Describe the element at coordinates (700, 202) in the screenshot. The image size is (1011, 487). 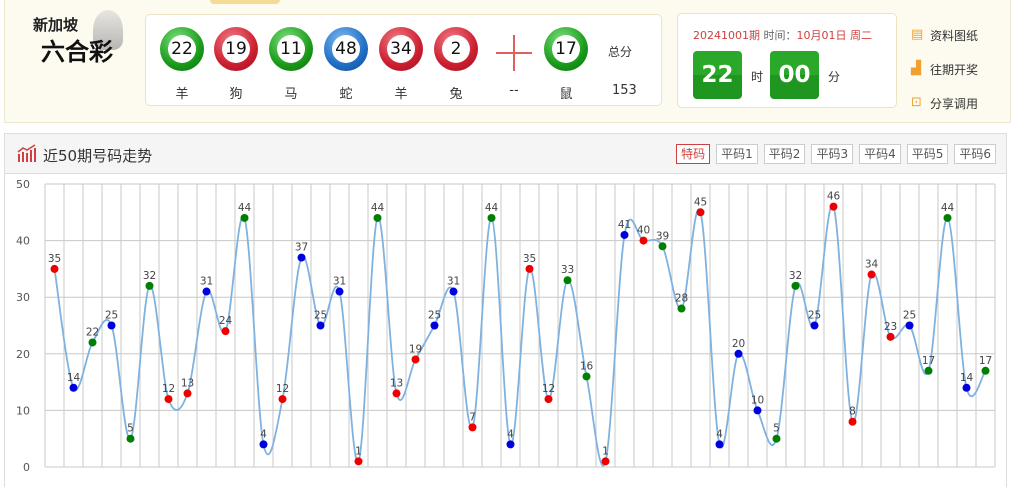
I see `data-label: 45` at that location.